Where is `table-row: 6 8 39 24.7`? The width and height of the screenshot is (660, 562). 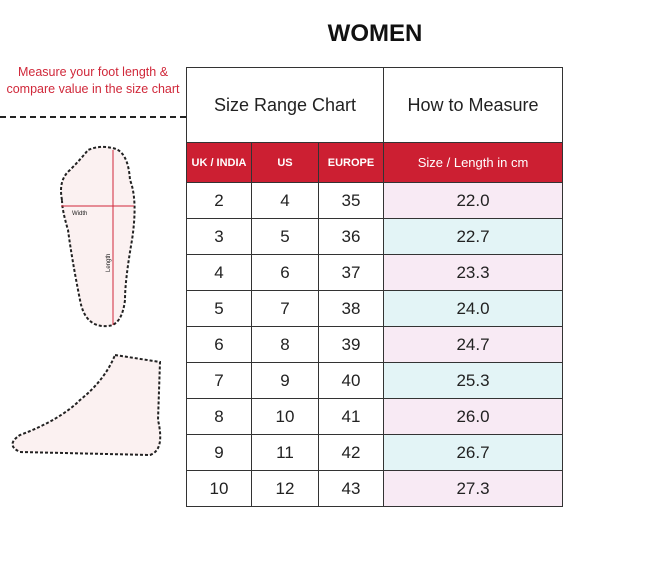
table-row: 6 8 39 24.7 is located at coordinates (374, 344).